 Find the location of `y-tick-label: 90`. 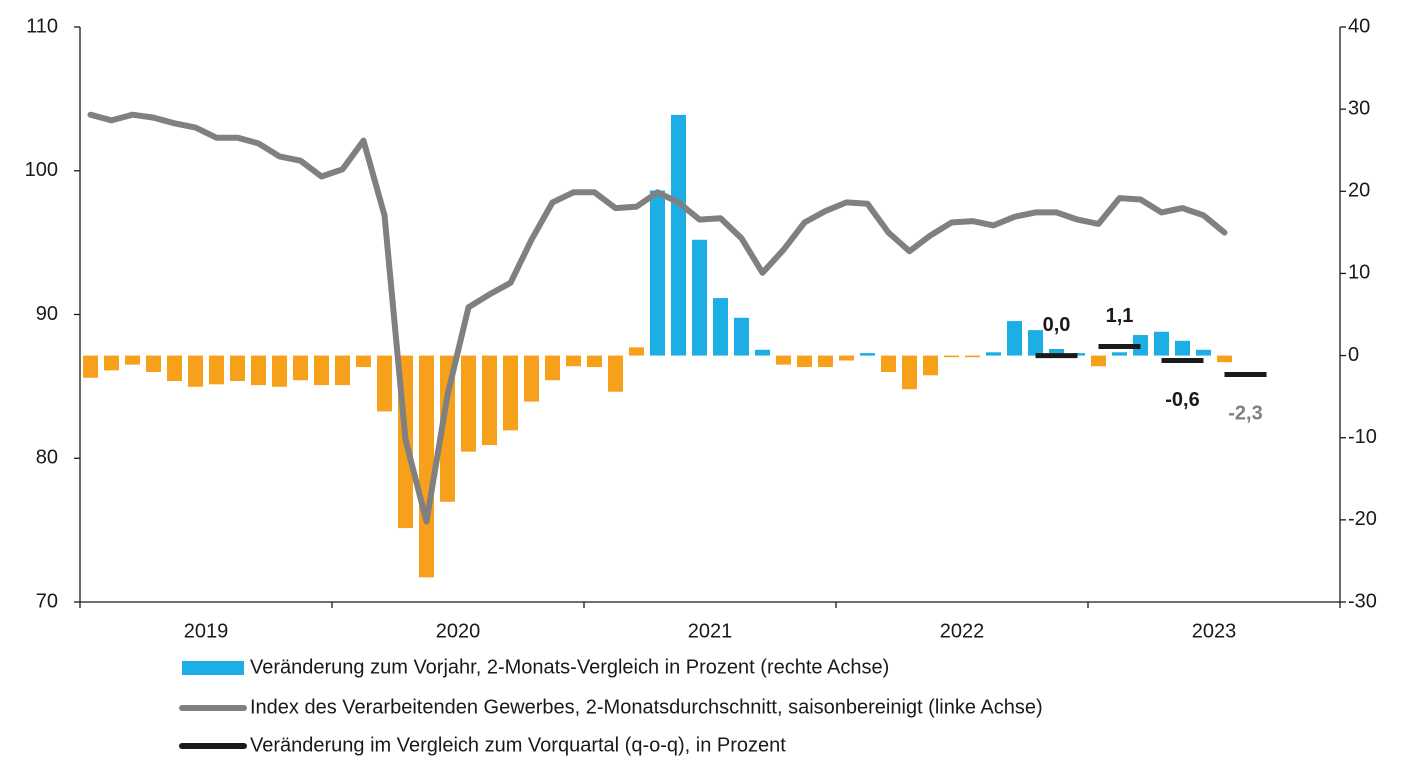

y-tick-label: 90 is located at coordinates (47, 314).